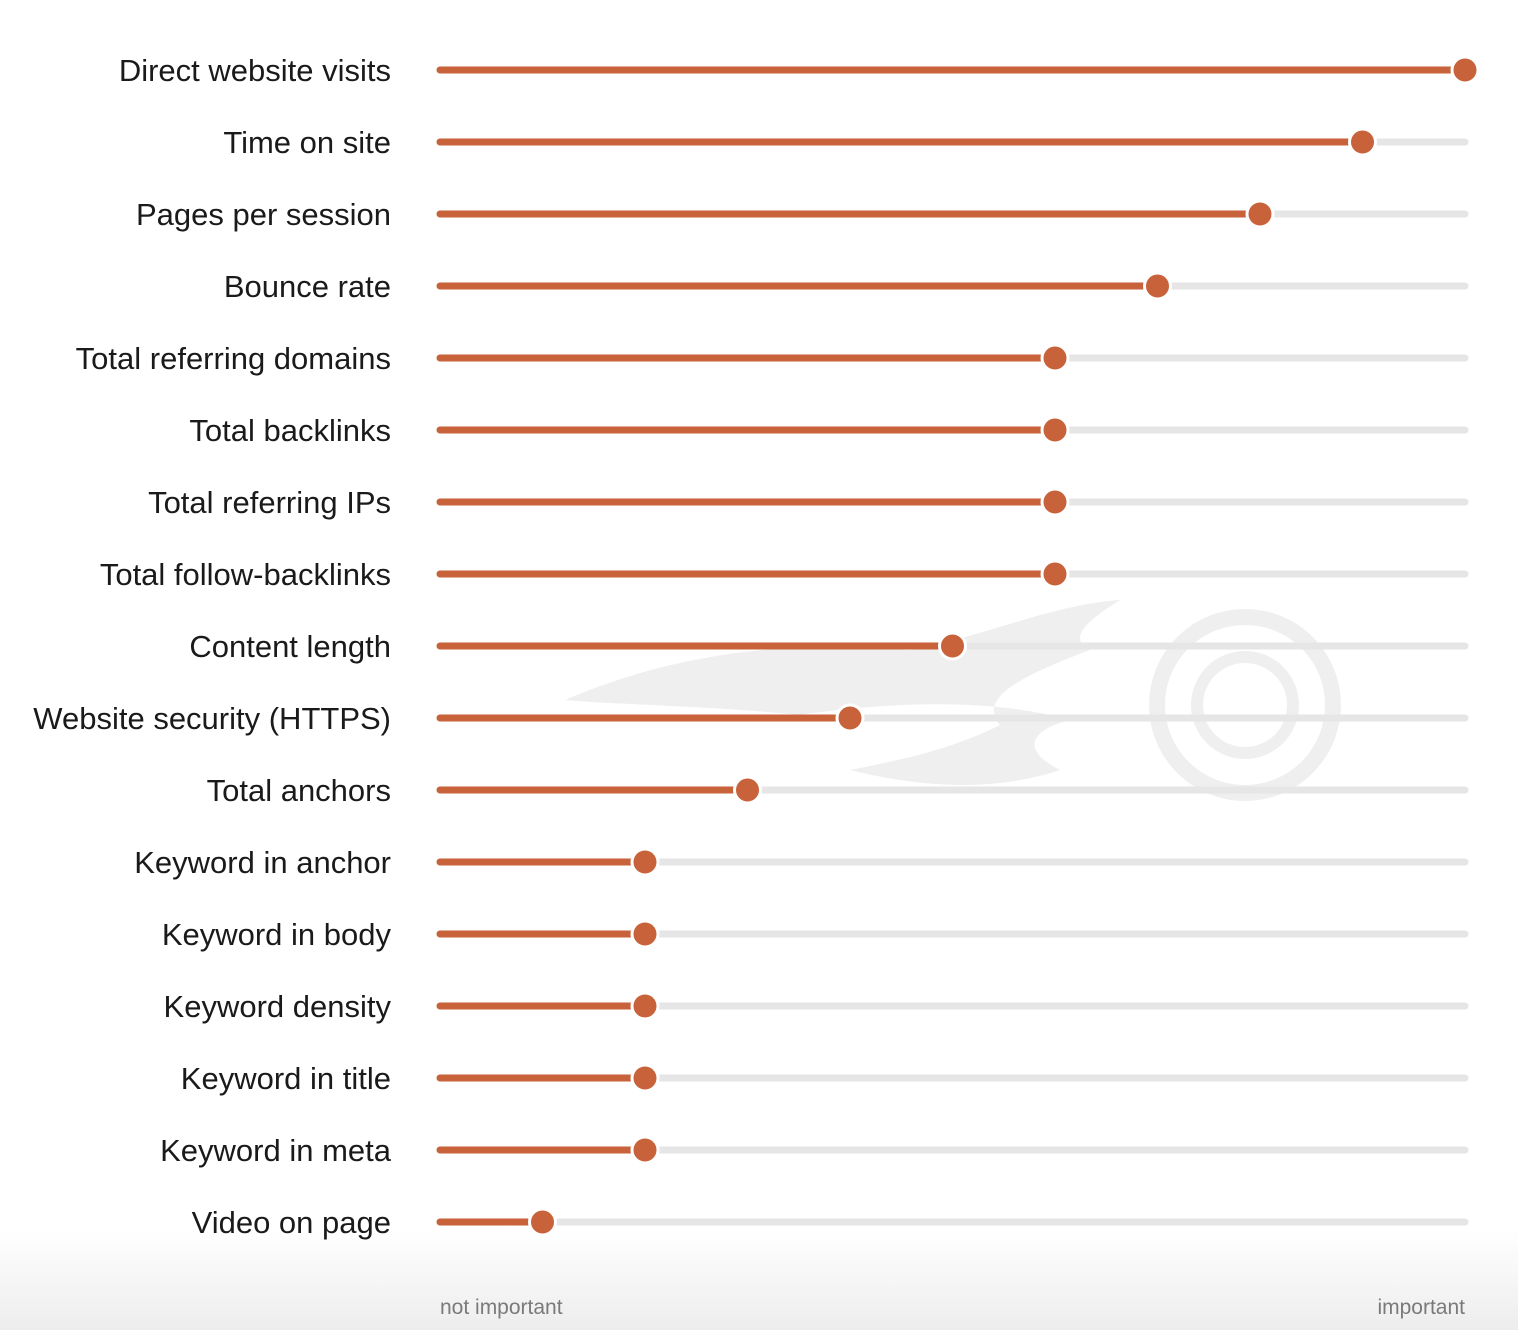  What do you see at coordinates (255, 70) in the screenshot?
I see `category-label: Direct website visits` at bounding box center [255, 70].